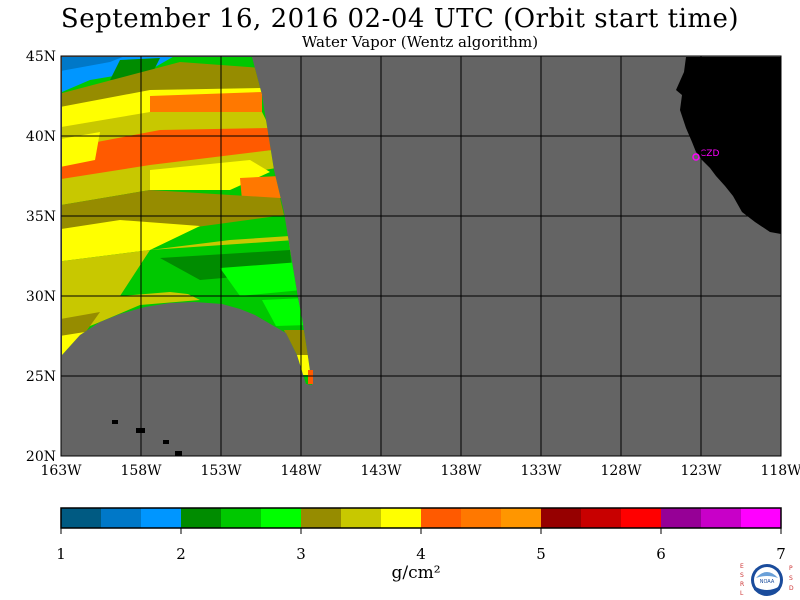 The height and width of the screenshot is (600, 800). What do you see at coordinates (420, 471) in the screenshot?
I see `longitude-labels: 163W 158W 153W 148W 143W 138W 133W 128W 123W 118W` at bounding box center [420, 471].